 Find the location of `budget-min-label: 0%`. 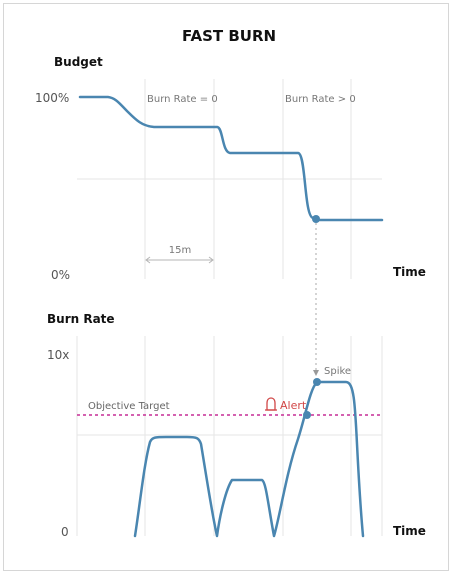

budget-min-label: 0% is located at coordinates (60, 275).